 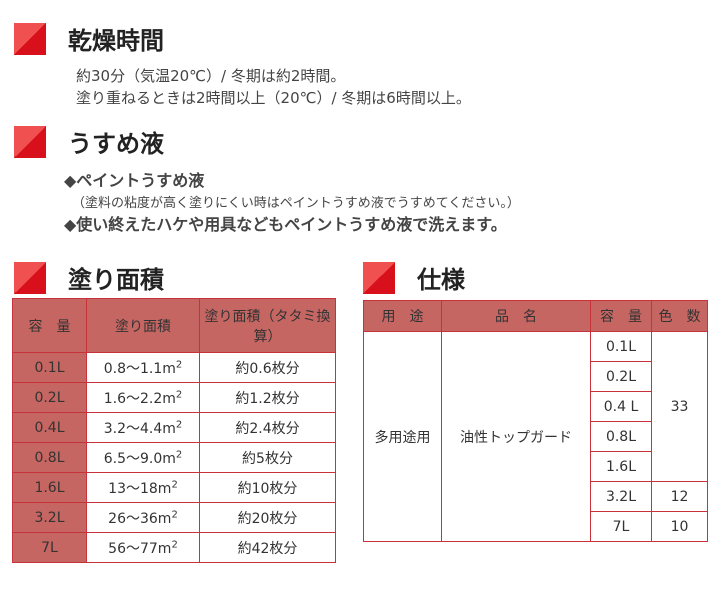 I want to click on area-cell: 26～36m2, so click(x=143, y=517).